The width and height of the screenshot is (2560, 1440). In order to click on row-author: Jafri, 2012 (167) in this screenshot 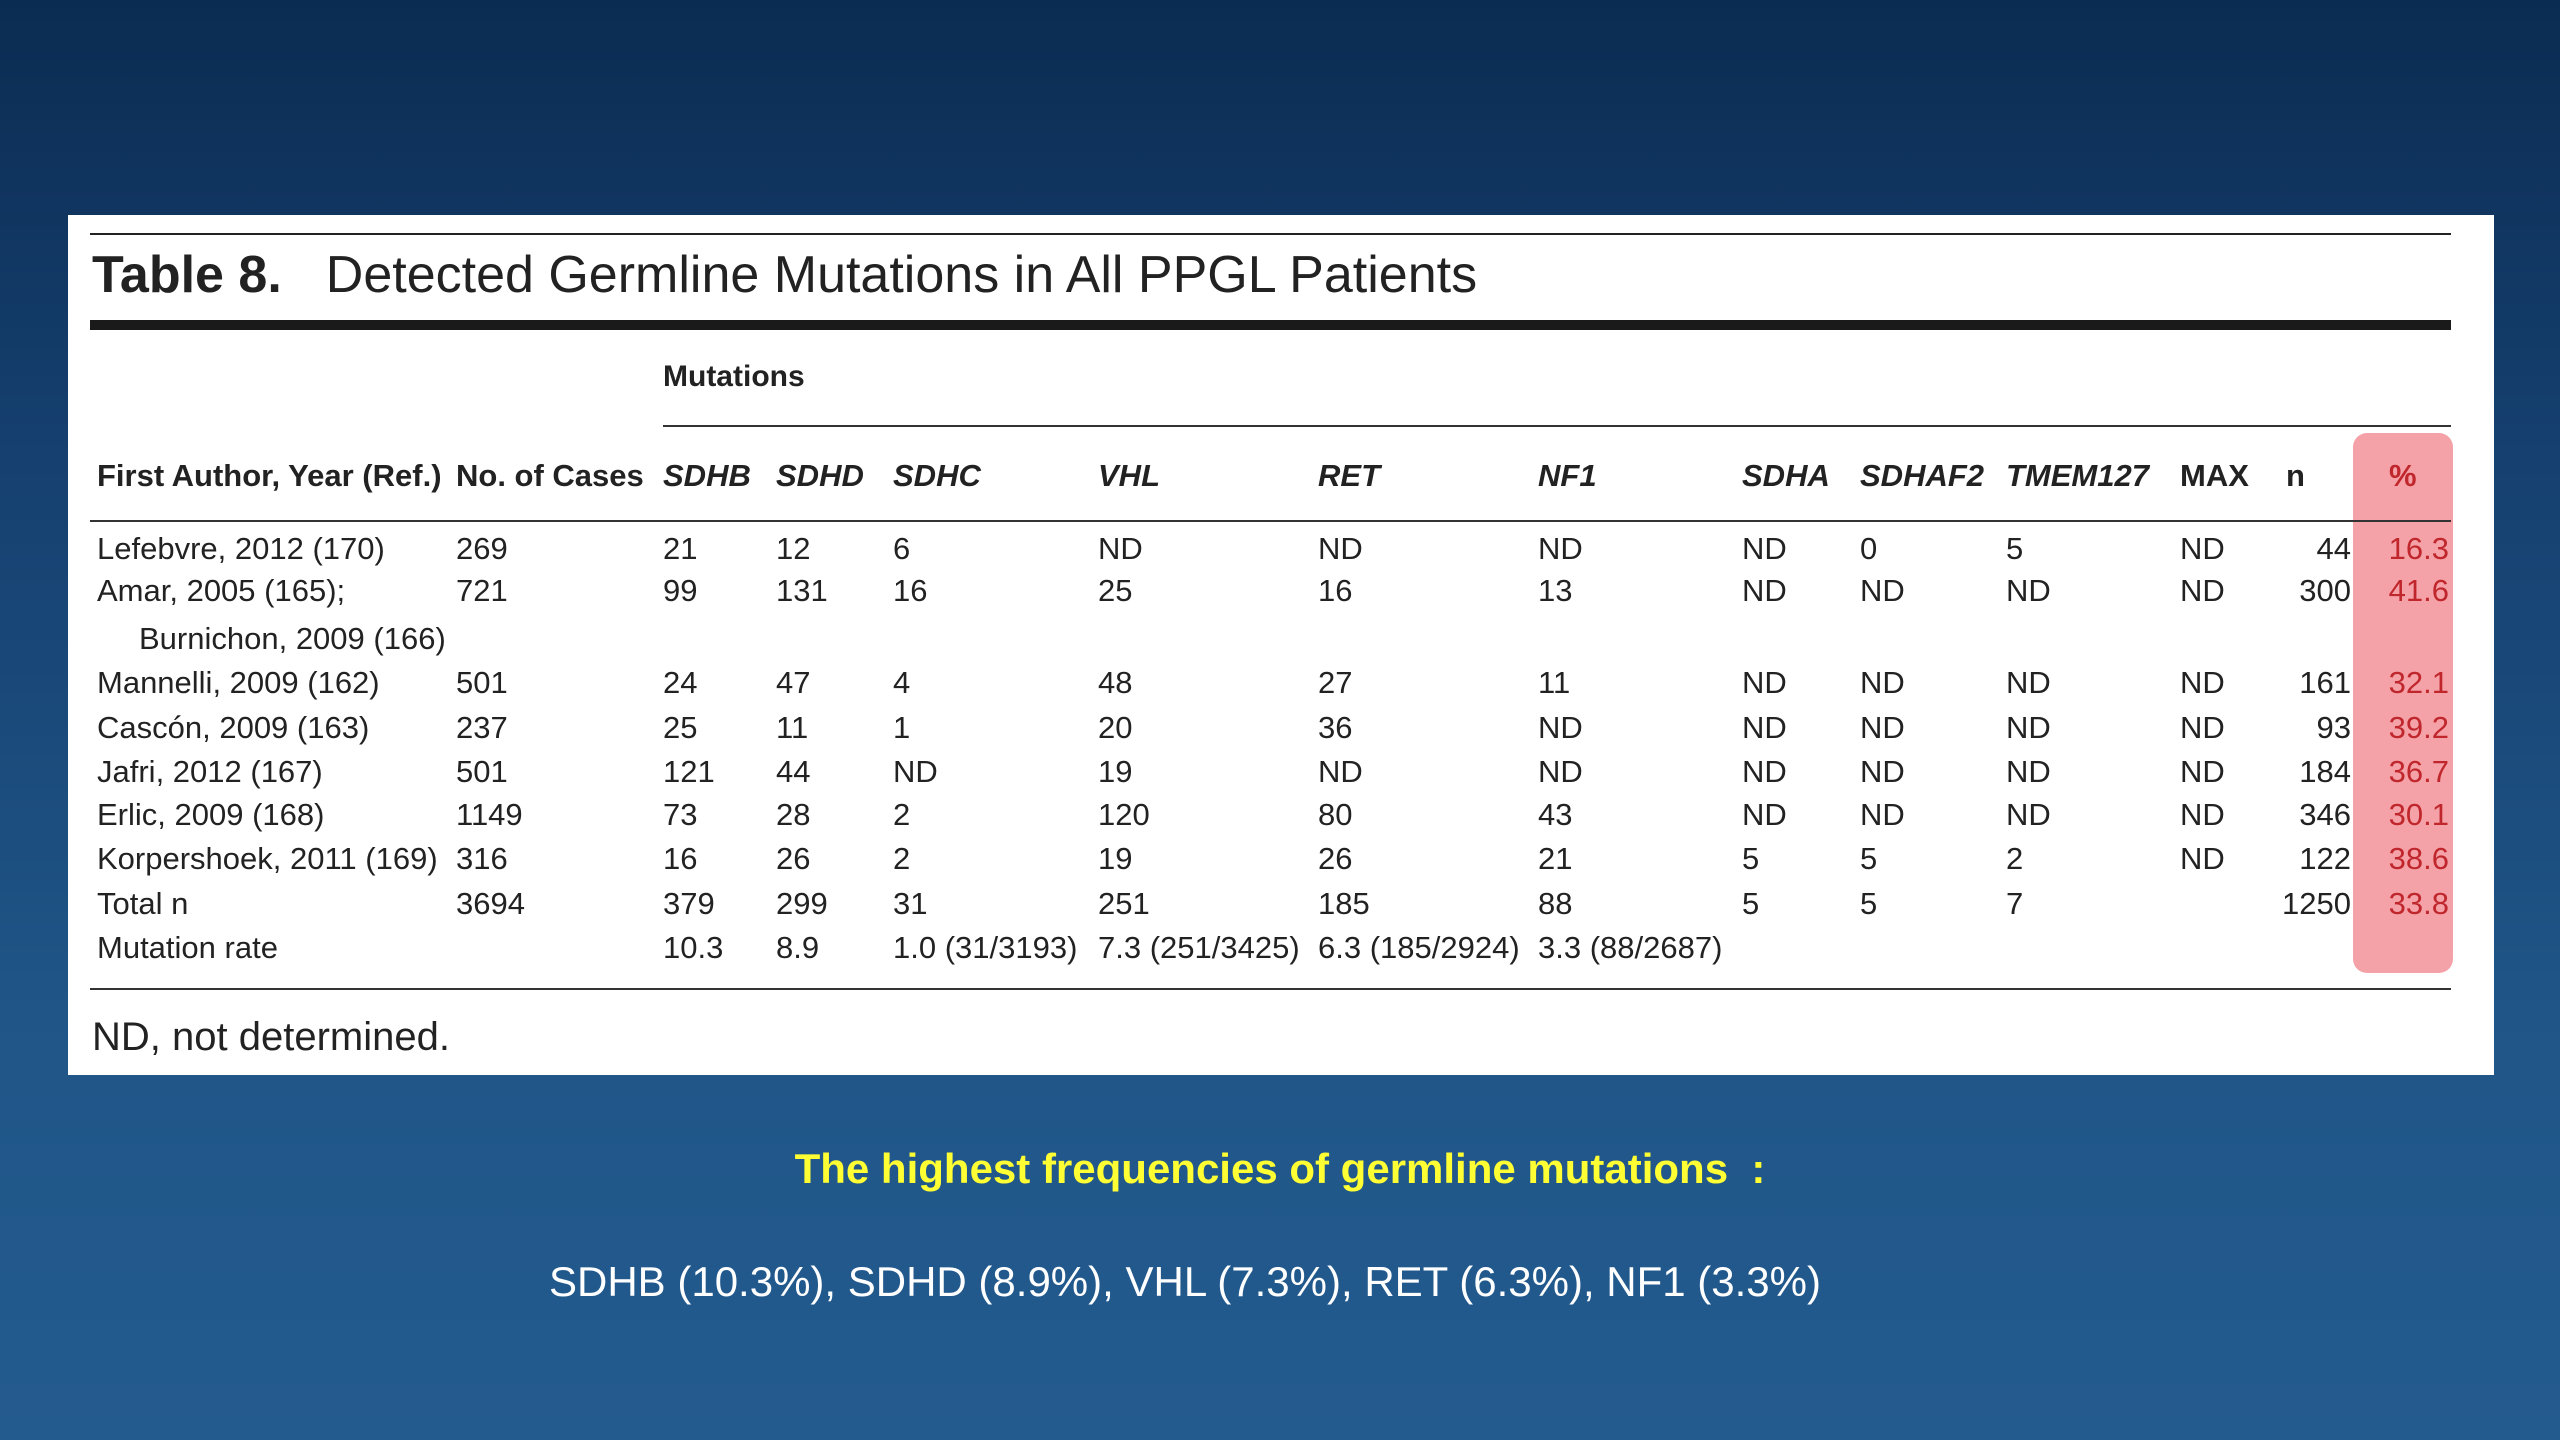, I will do `click(210, 771)`.